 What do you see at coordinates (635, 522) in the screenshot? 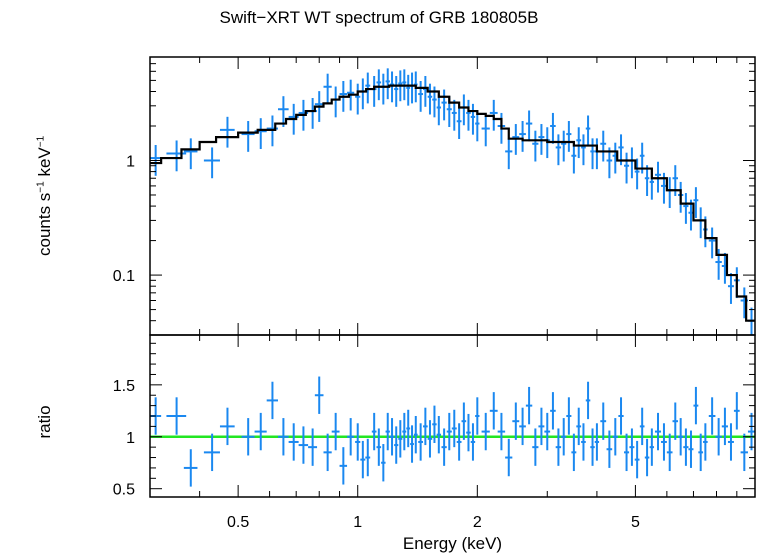
I see `x-tick-label: 5` at bounding box center [635, 522].